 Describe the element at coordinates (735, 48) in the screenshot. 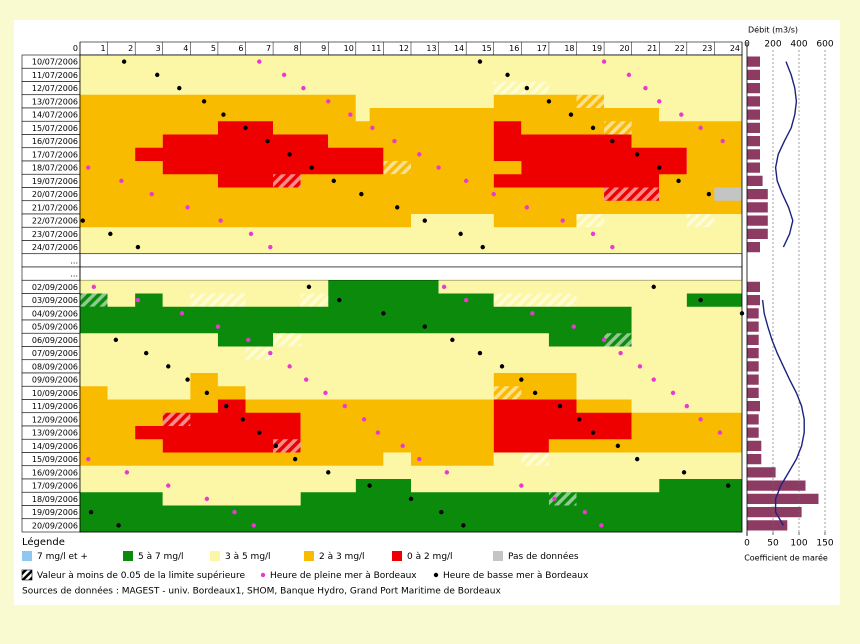

I see `hour-label: 24` at that location.